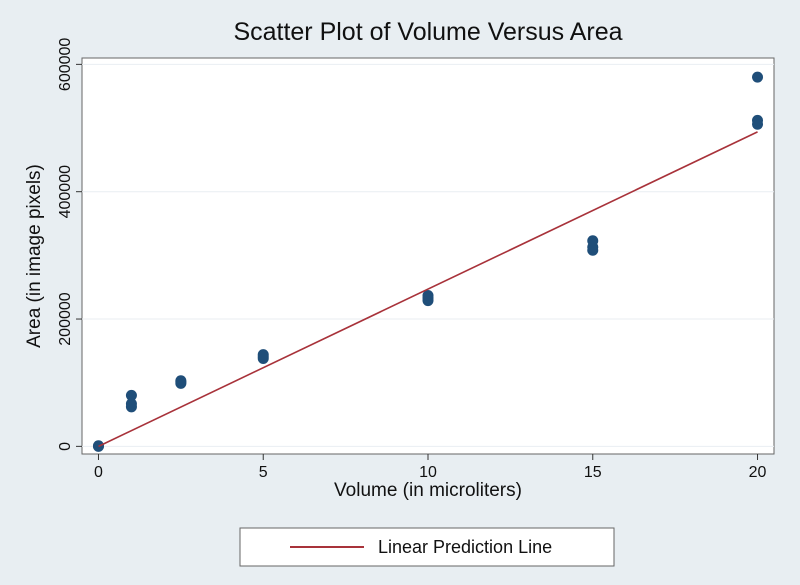  Describe the element at coordinates (65, 191) in the screenshot. I see `y-tick-label: 400000` at that location.